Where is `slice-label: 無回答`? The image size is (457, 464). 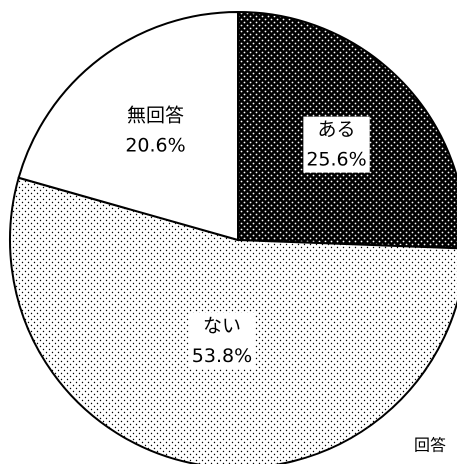
slice-label: 無回答 is located at coordinates (155, 115).